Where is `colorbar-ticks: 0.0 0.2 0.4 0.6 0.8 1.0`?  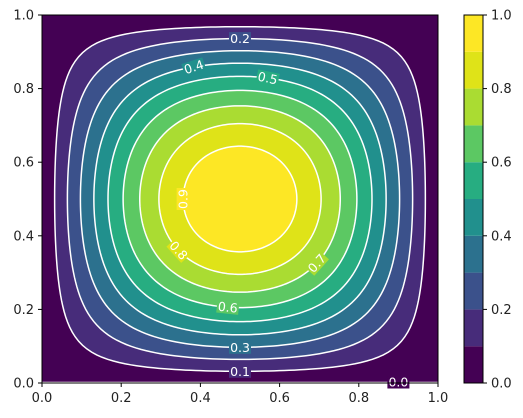 colorbar-ticks: 0.0 0.2 0.4 0.6 0.8 1.0 is located at coordinates (497, 200).